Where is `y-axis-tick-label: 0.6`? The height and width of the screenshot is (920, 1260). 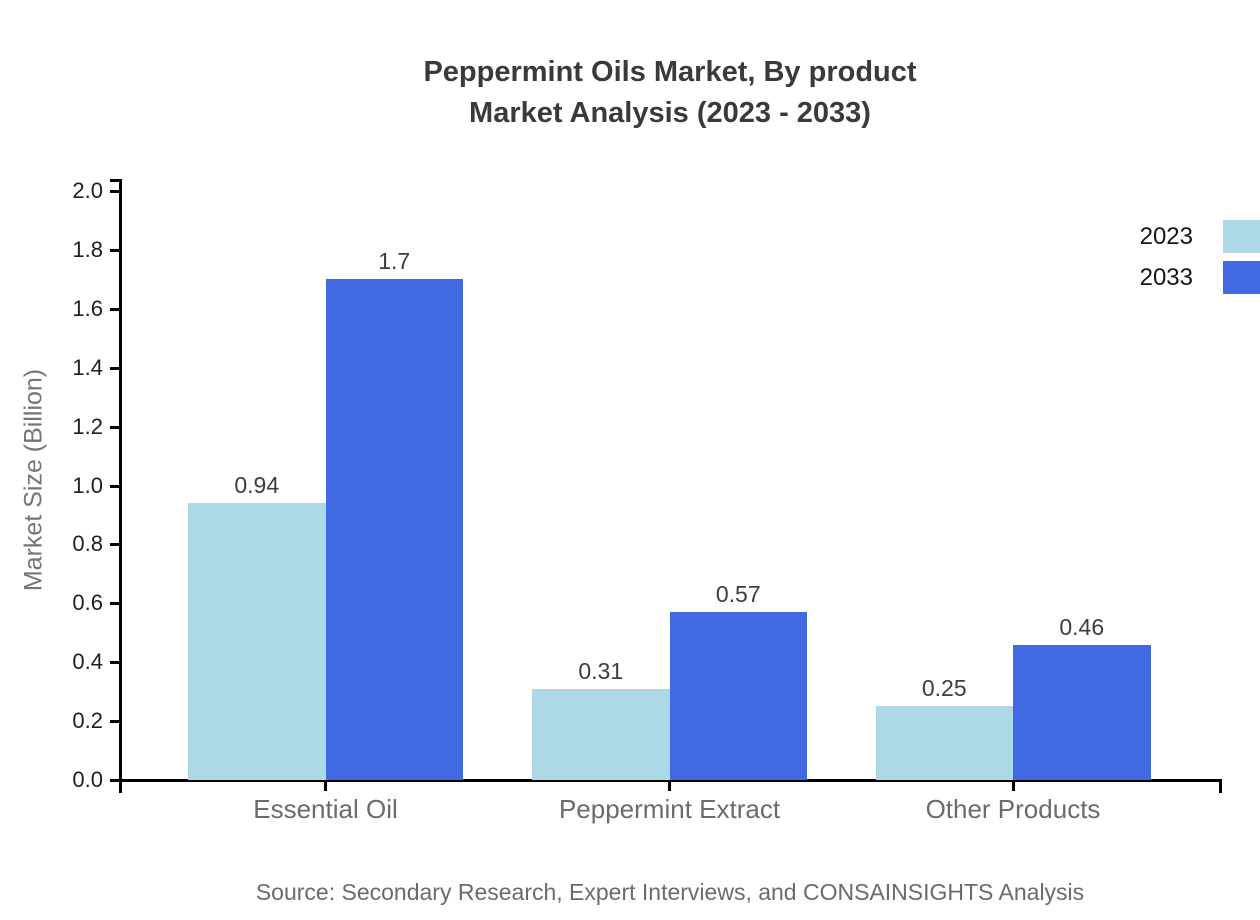 y-axis-tick-label: 0.6 is located at coordinates (87, 603).